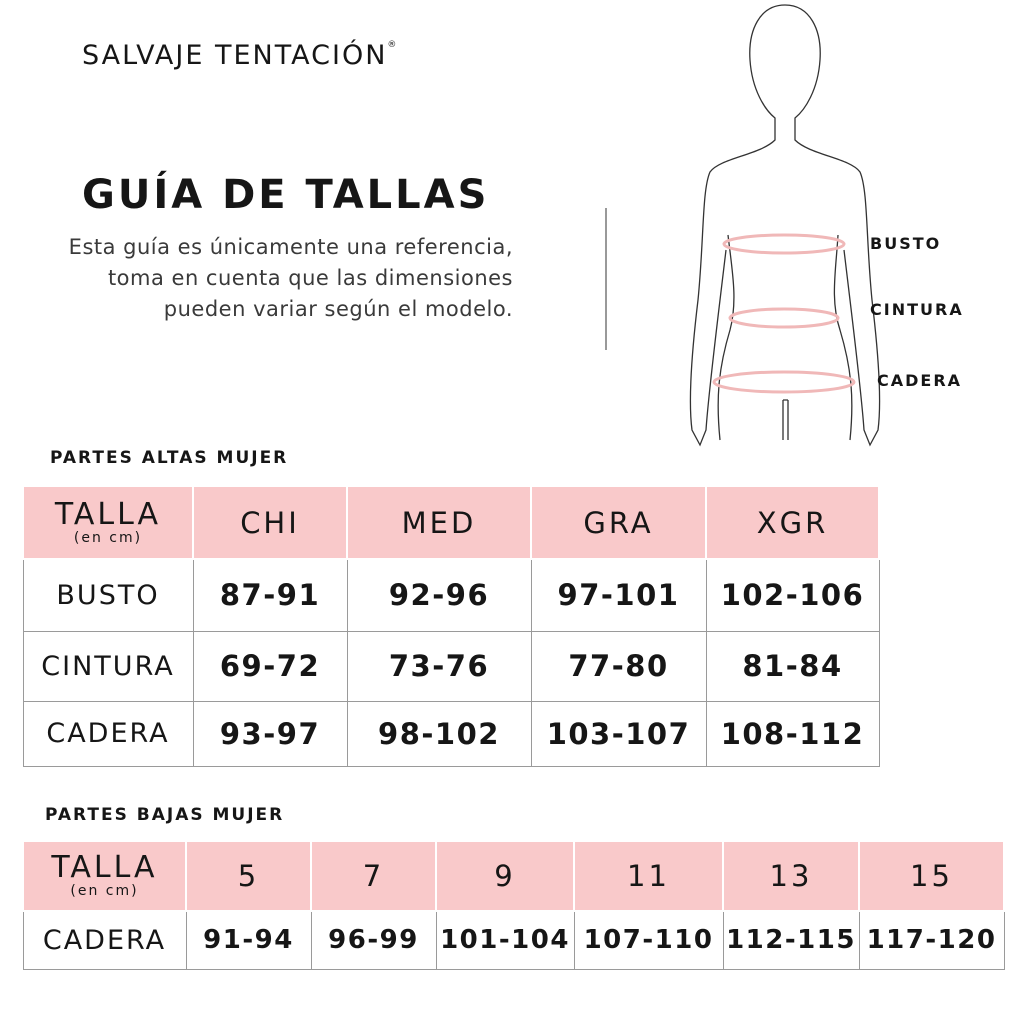  What do you see at coordinates (618, 522) in the screenshot?
I see `size-header: GRA` at bounding box center [618, 522].